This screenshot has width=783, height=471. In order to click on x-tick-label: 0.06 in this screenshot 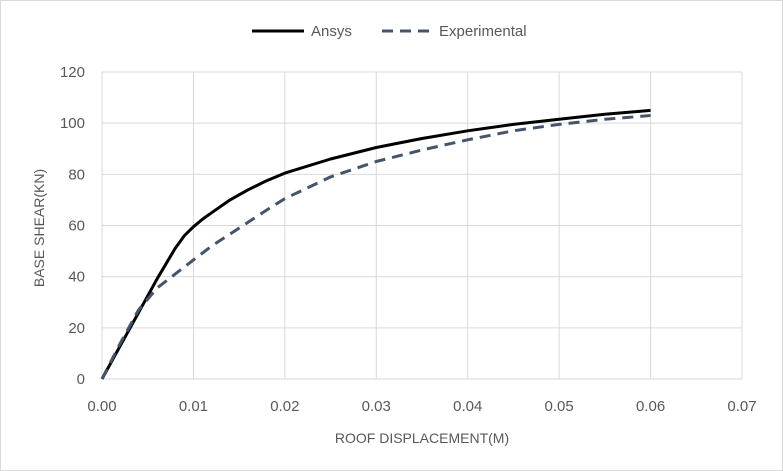, I will do `click(650, 406)`.